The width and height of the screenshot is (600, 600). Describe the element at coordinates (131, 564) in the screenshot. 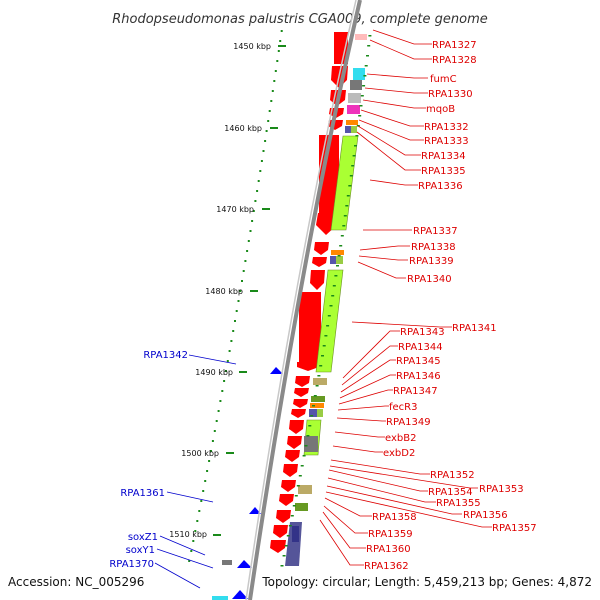

I see `gene-label: RPA1370` at that location.